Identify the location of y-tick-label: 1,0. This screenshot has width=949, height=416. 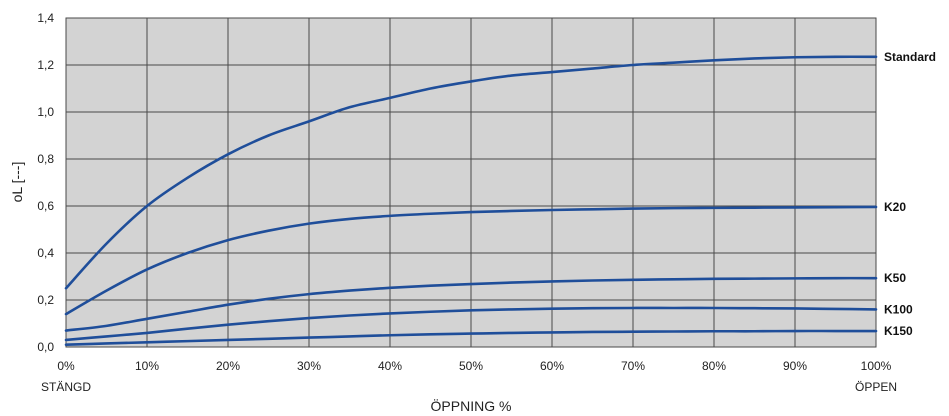
(45, 112).